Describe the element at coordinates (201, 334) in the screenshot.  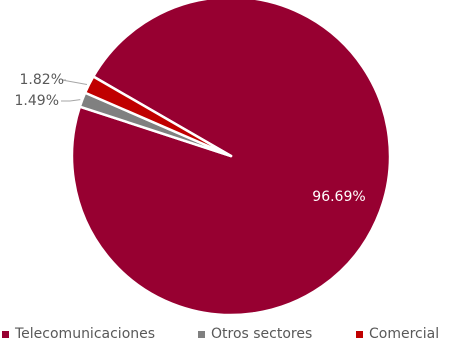
I see `legend-swatch-otros-sectores` at that location.